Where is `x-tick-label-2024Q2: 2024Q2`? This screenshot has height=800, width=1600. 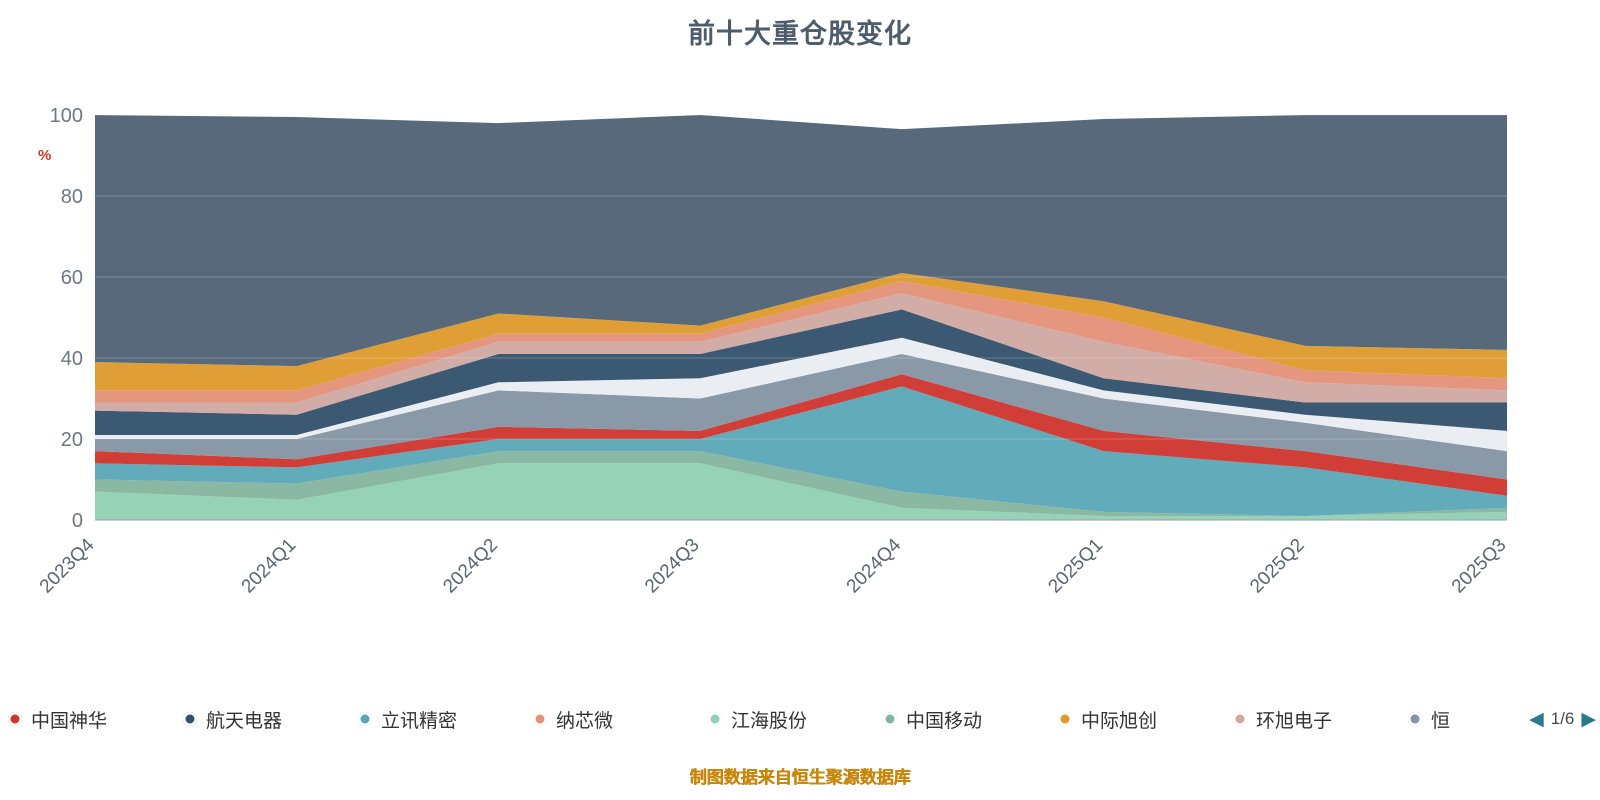 x-tick-label-2024Q2: 2024Q2 is located at coordinates (470, 566).